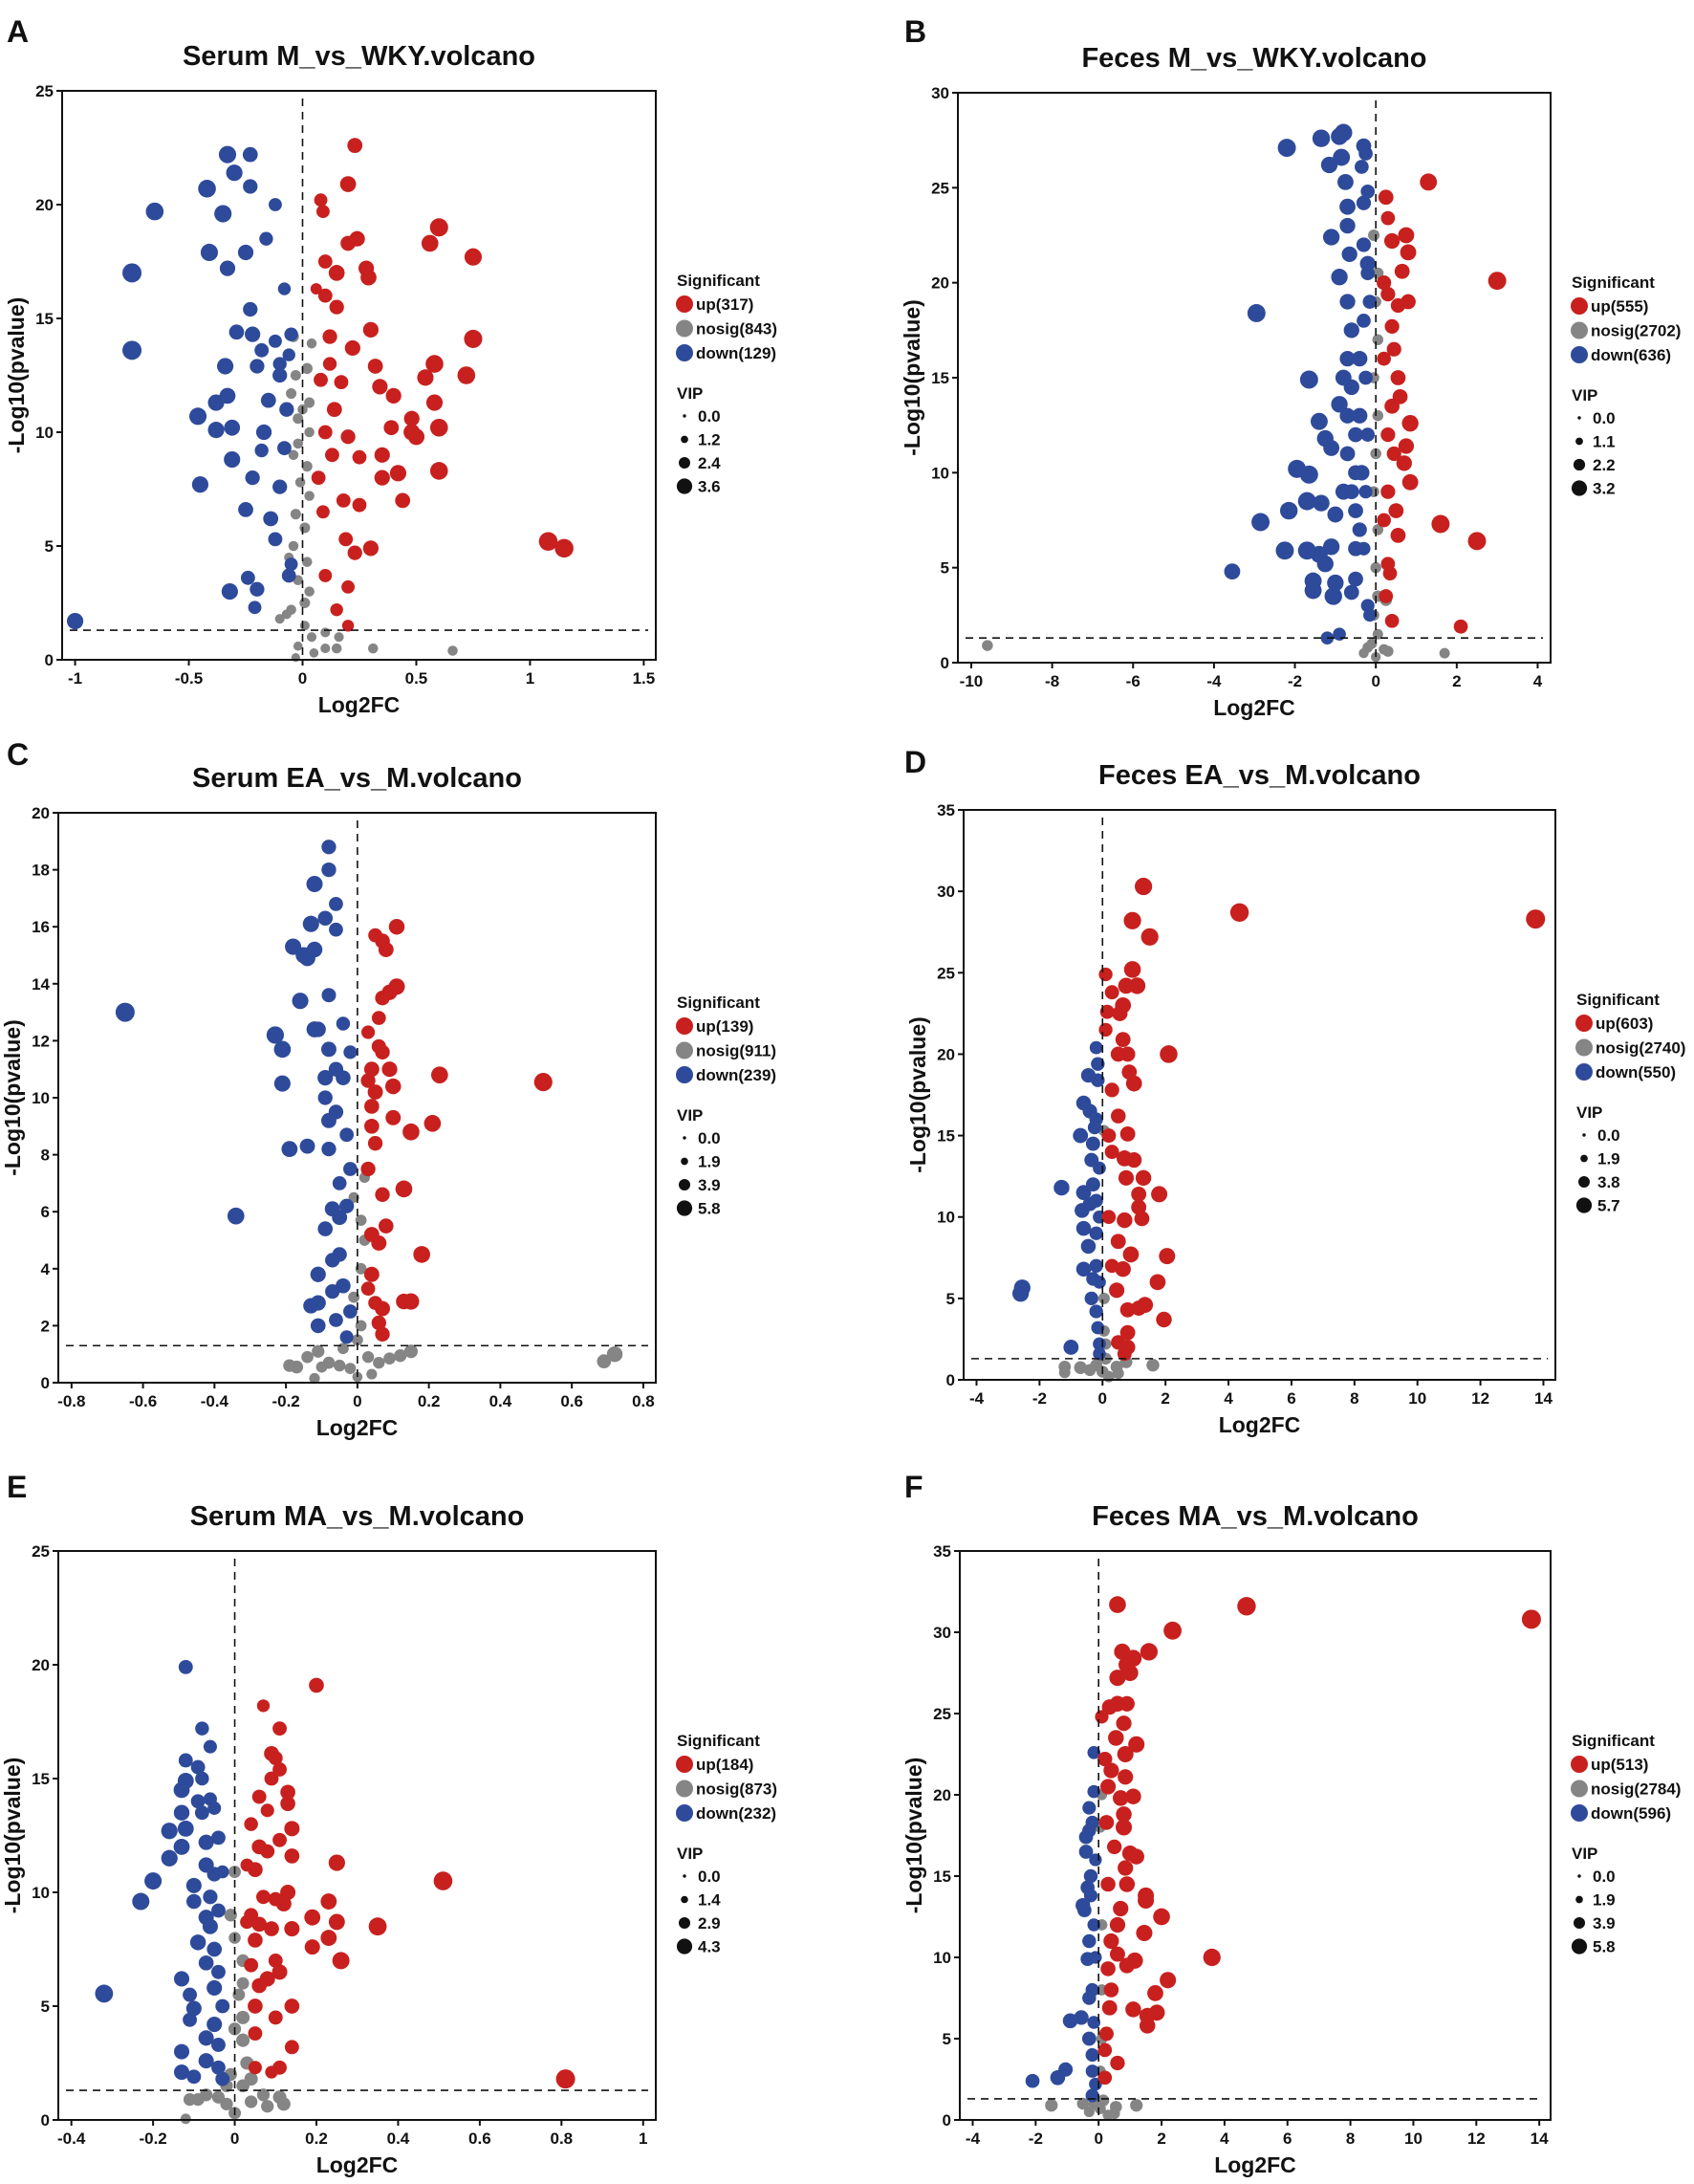 The image size is (1694, 2184). Describe the element at coordinates (724, 305) in the screenshot. I see `legend-label-up: up(317)` at that location.